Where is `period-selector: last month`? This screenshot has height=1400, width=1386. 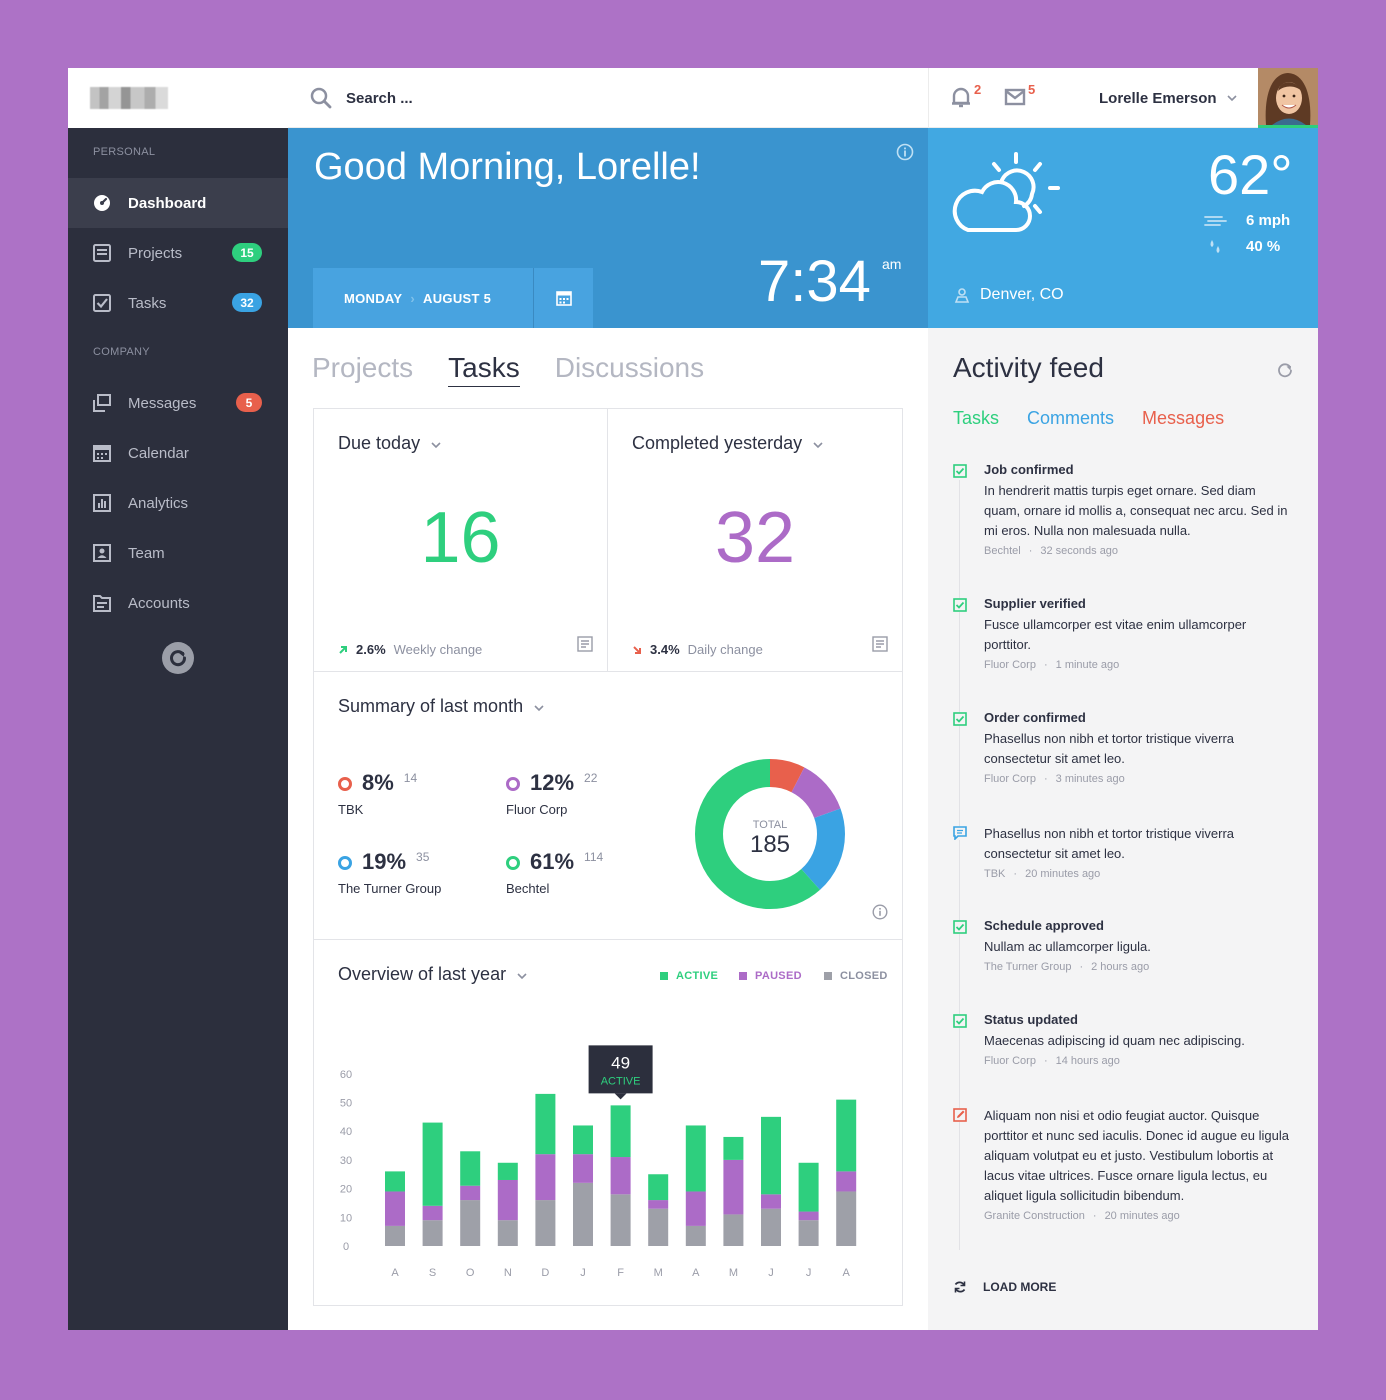
period-selector: last month is located at coordinates (482, 706).